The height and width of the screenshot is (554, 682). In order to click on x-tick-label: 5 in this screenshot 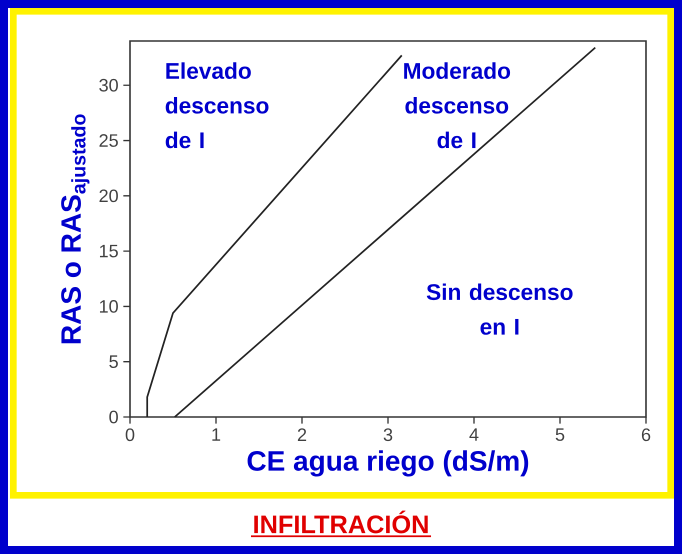, I will do `click(560, 434)`.